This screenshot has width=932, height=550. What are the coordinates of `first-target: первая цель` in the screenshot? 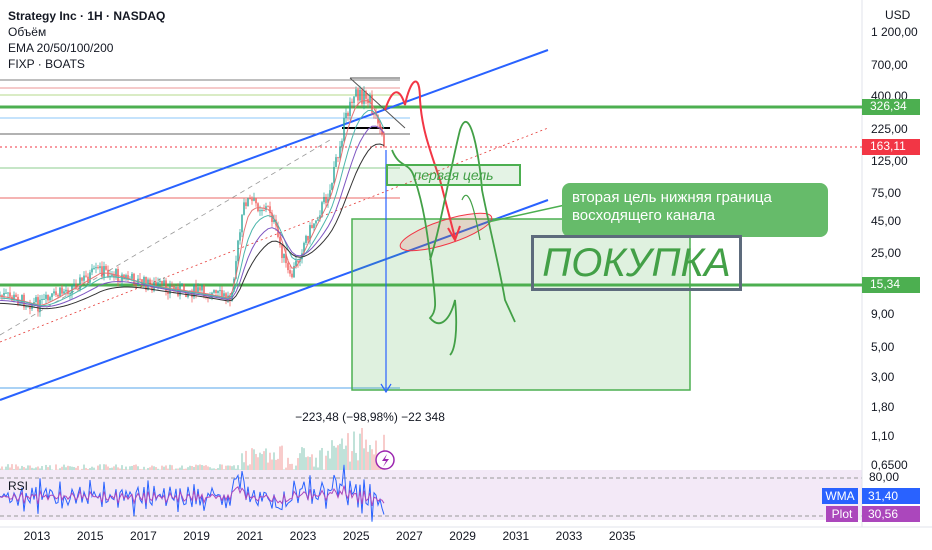 It's located at (453, 175).